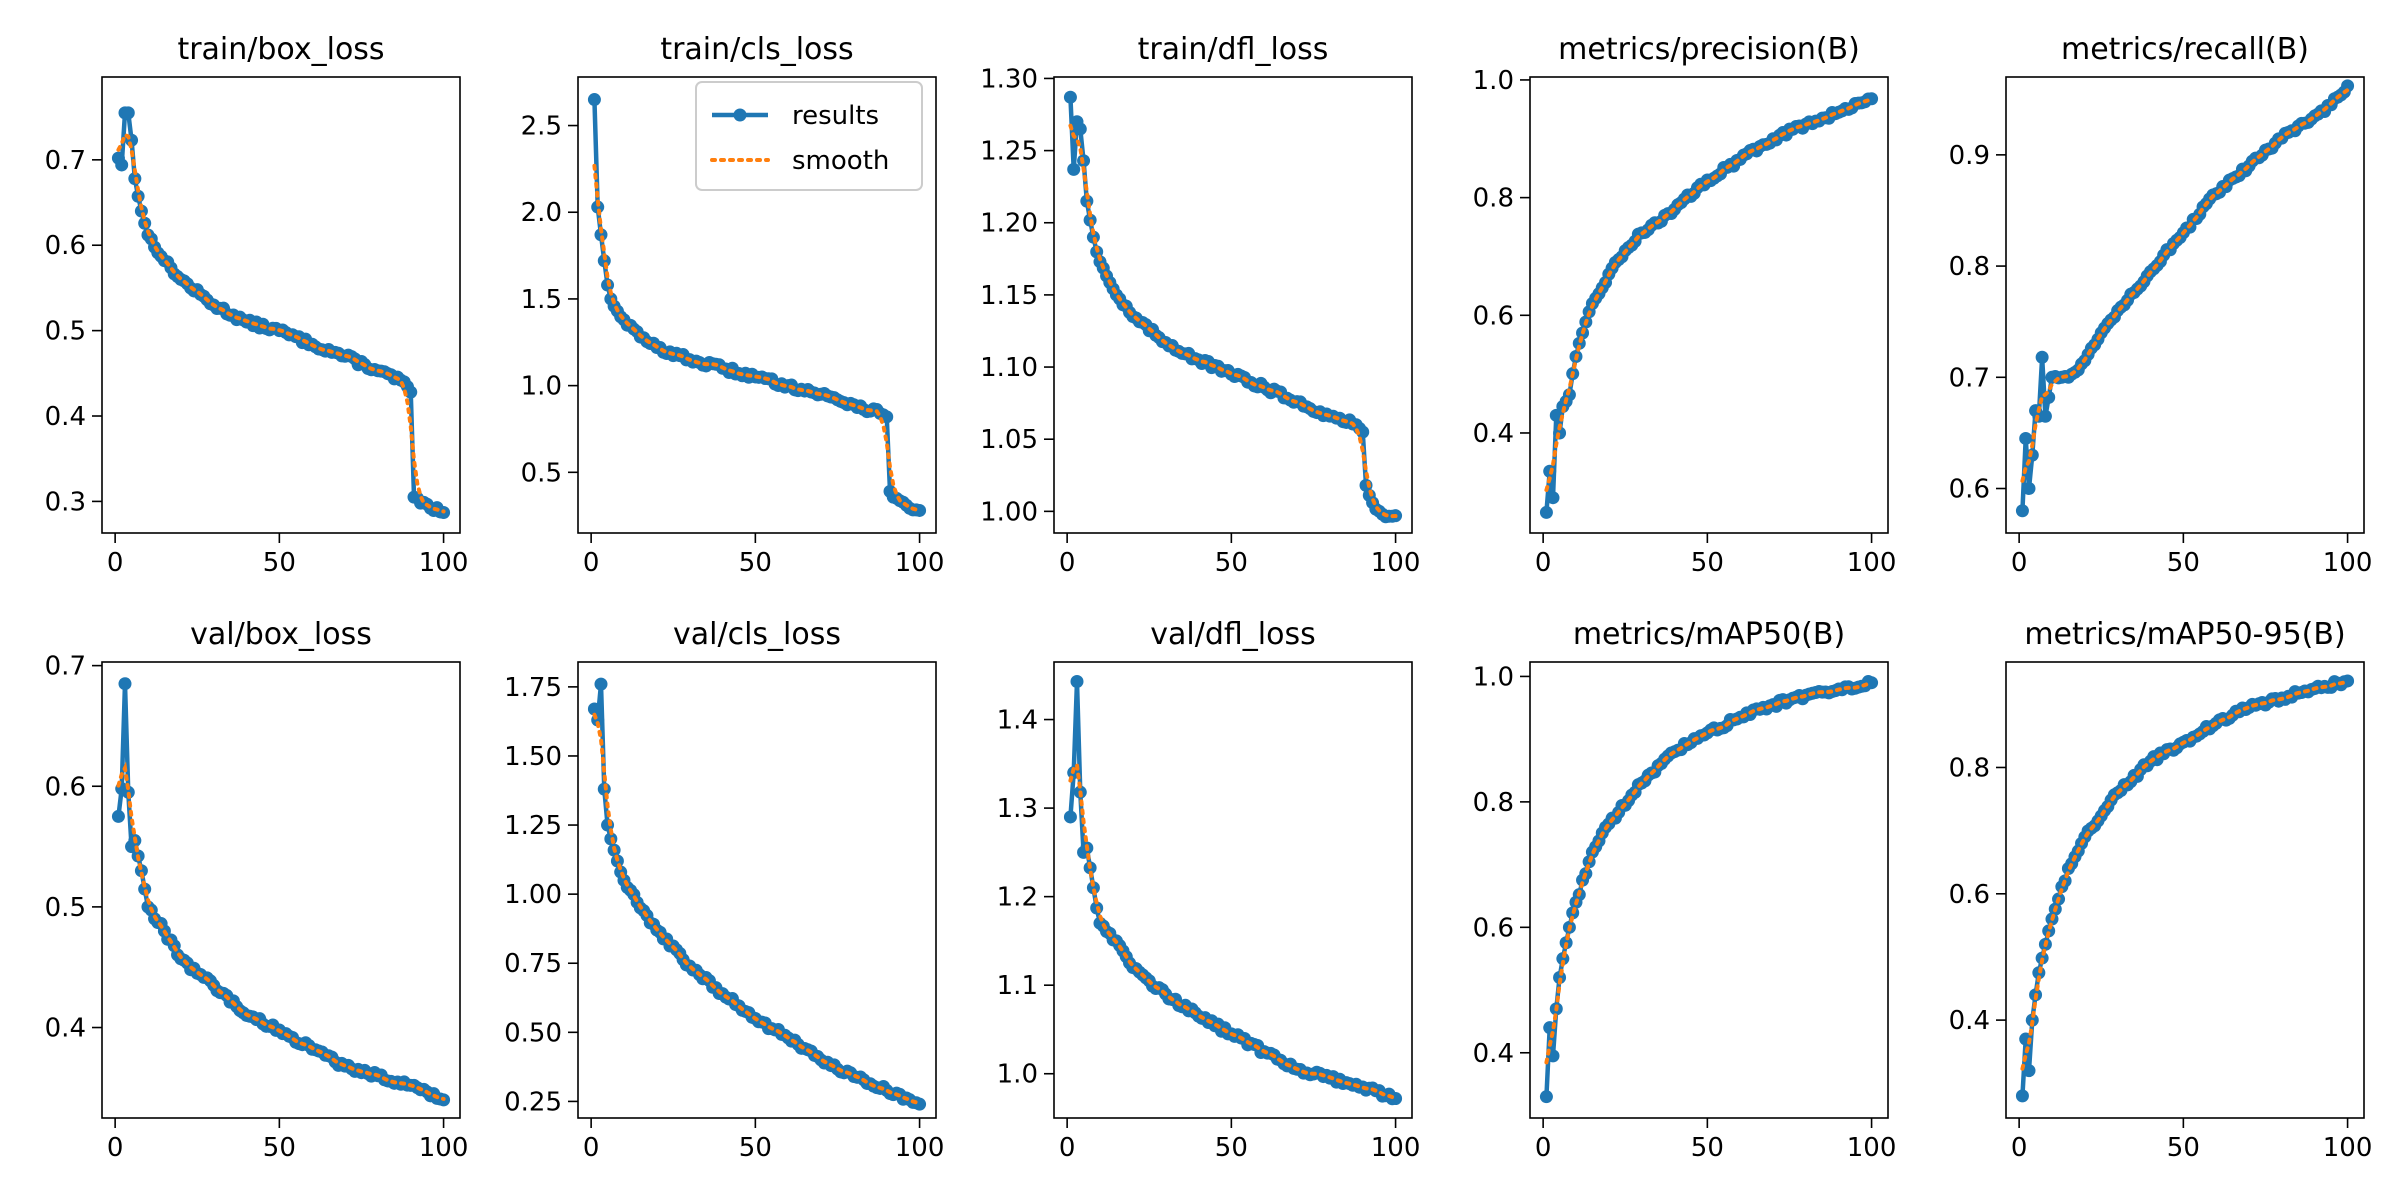  What do you see at coordinates (1709, 634) in the screenshot?
I see `subplot-title: metrics/mAP50(B)` at bounding box center [1709, 634].